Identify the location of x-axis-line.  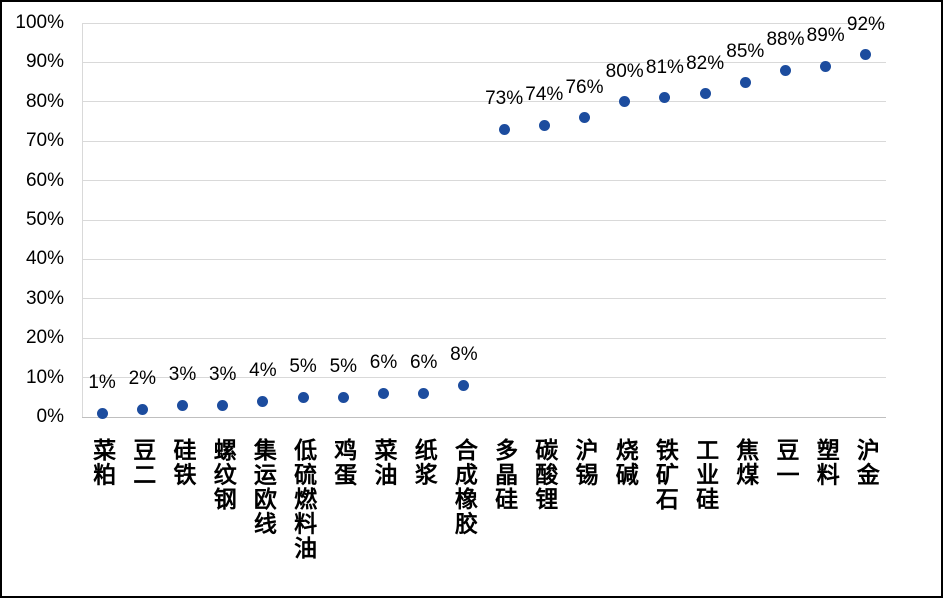
(484, 417).